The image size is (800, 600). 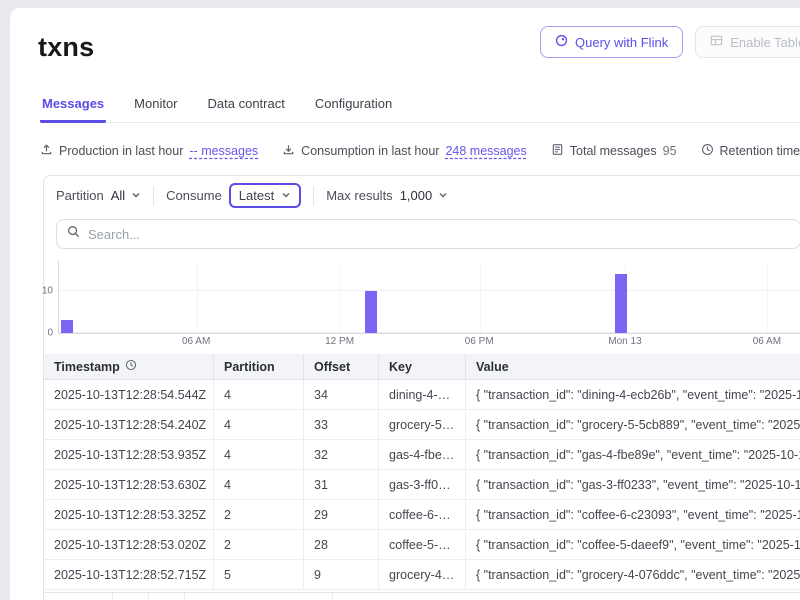 What do you see at coordinates (716, 42) in the screenshot?
I see `tableflow-icon` at bounding box center [716, 42].